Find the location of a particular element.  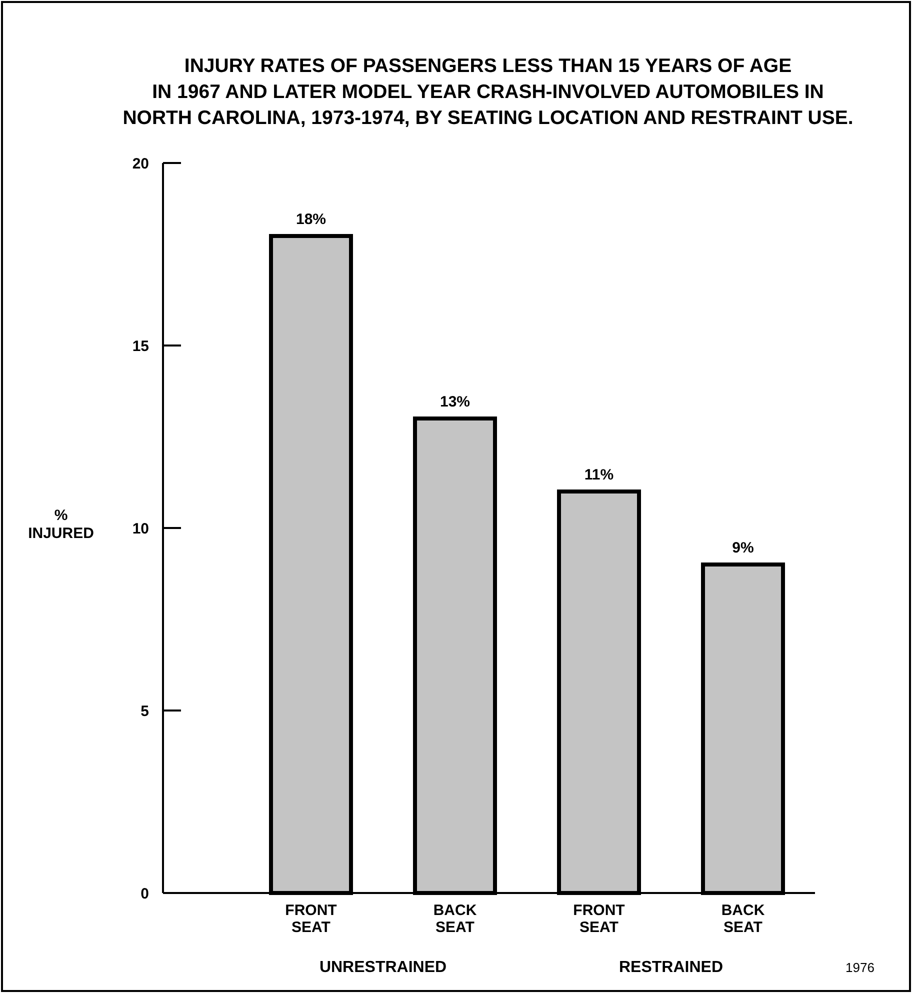

chart-title: INJURY RATES OF PASSENGERS LESS THAN 15 YEARS OF AGE IN 1967 AND LATER MODEL YEAR CRASH-INVOLVED AUTOMOBILES IN NORTH CAROLINA, 1973-1974, BY SEATING LOCATION AND RESTRAINT USE. is located at coordinates (488, 92).